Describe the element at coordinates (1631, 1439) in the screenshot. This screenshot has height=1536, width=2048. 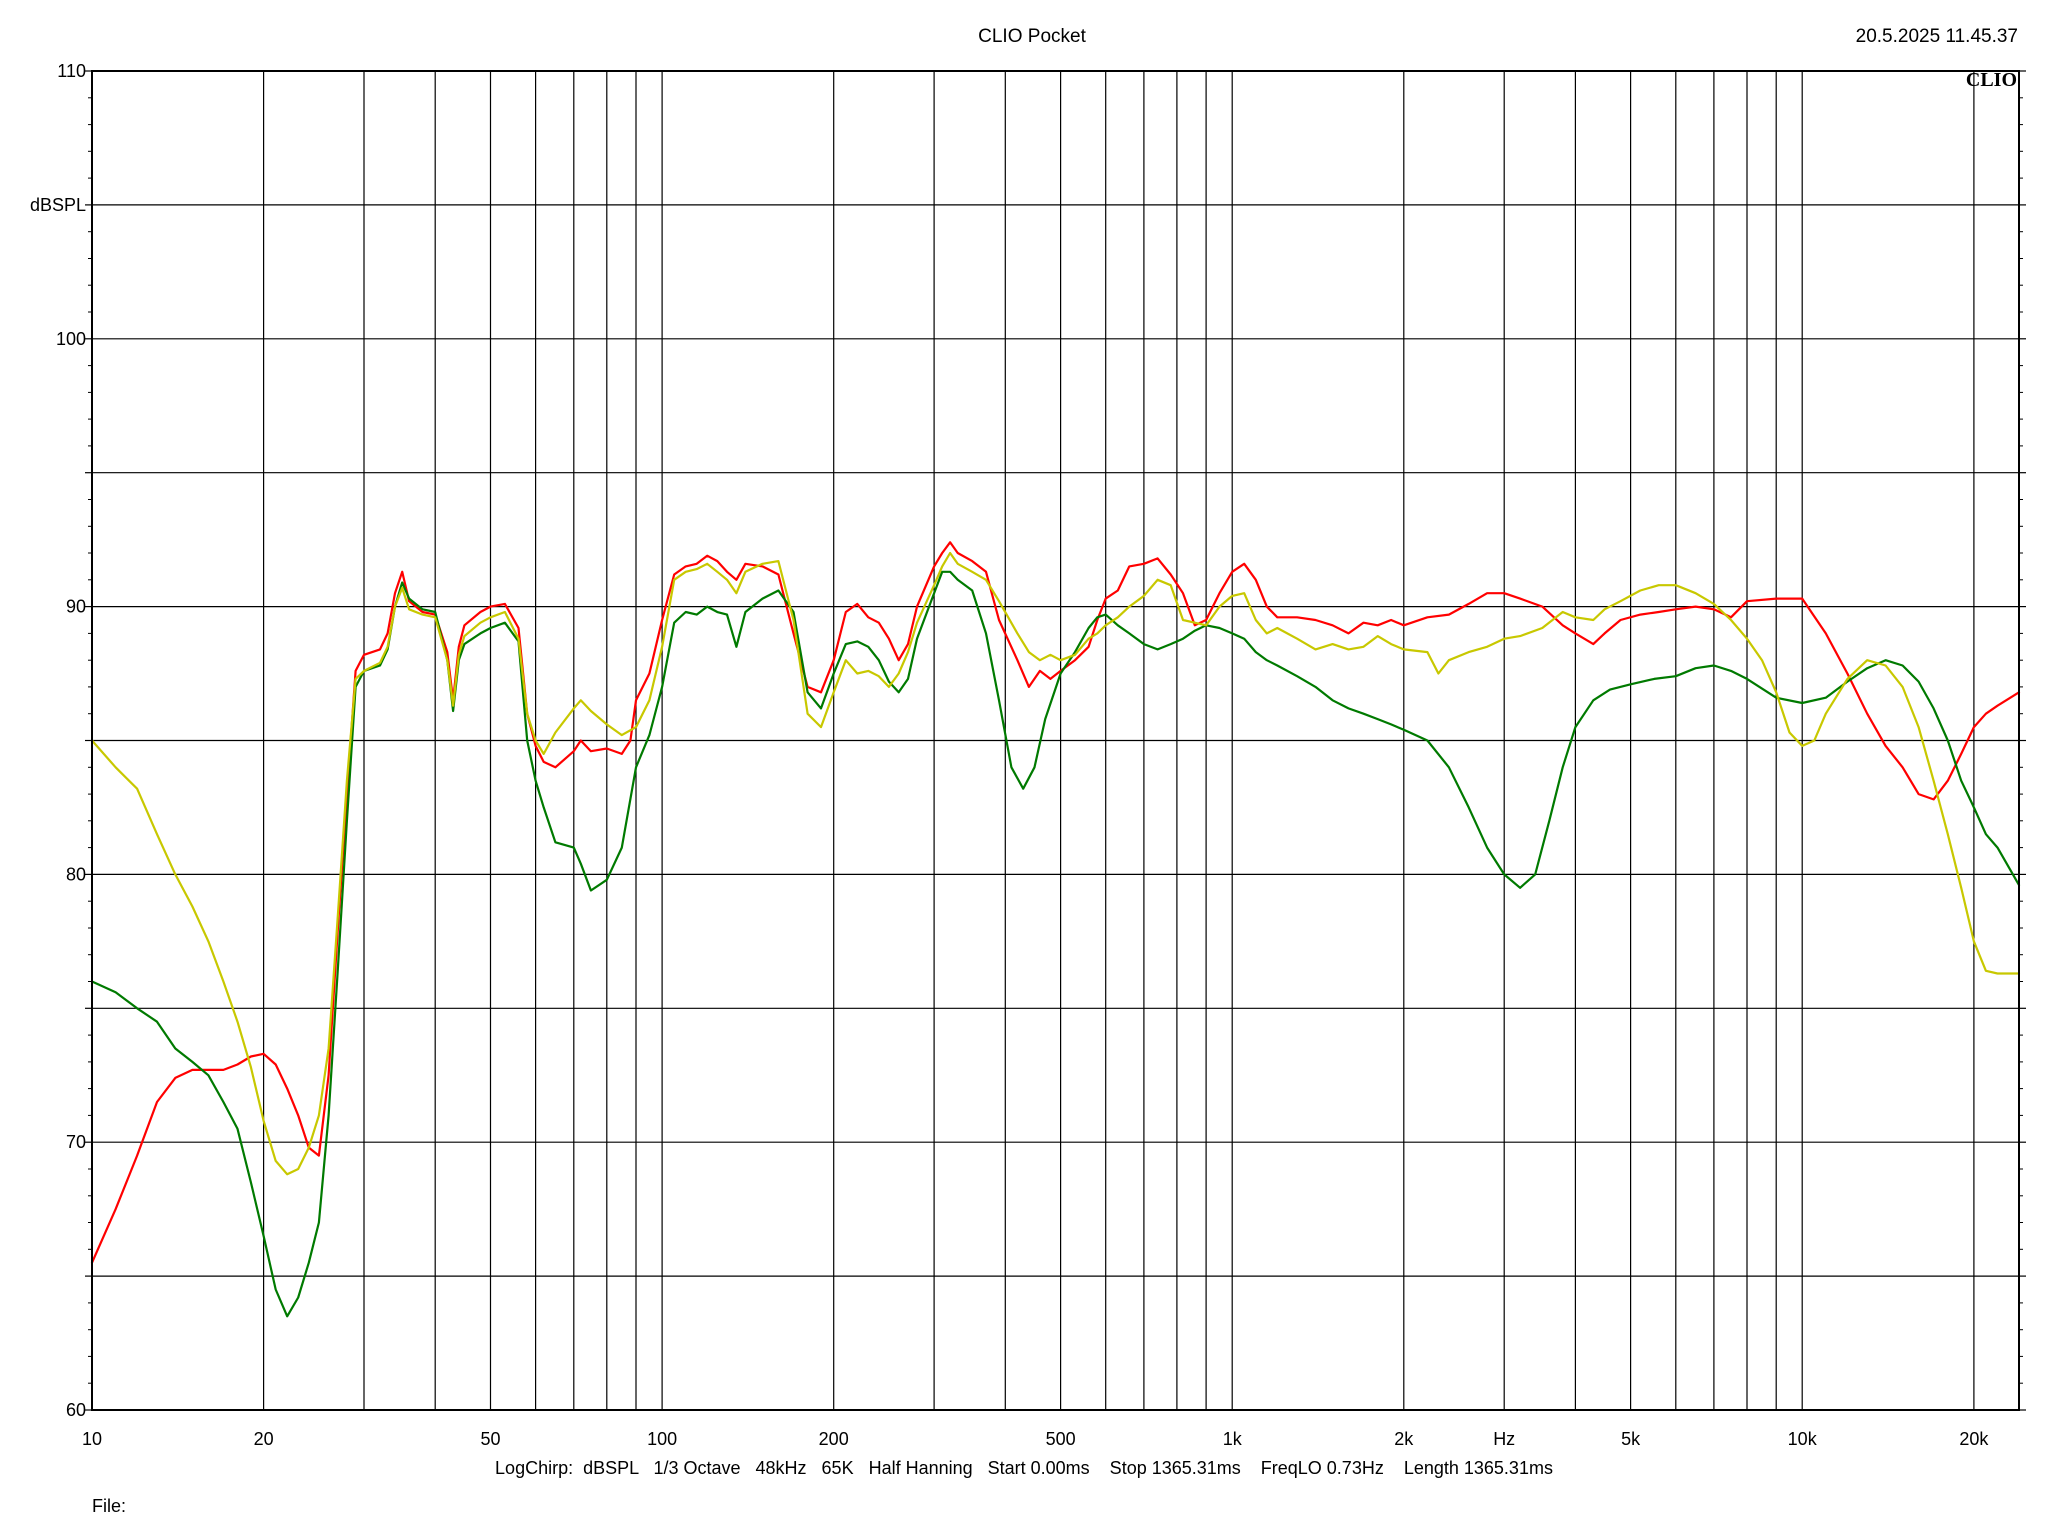
I see `x-tick-label: 5k` at that location.